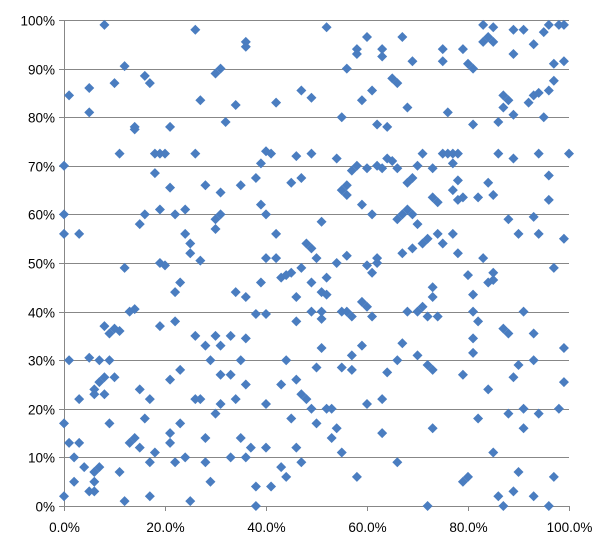  What do you see at coordinates (41, 313) in the screenshot?
I see `y-tick-label: 40%` at bounding box center [41, 313].